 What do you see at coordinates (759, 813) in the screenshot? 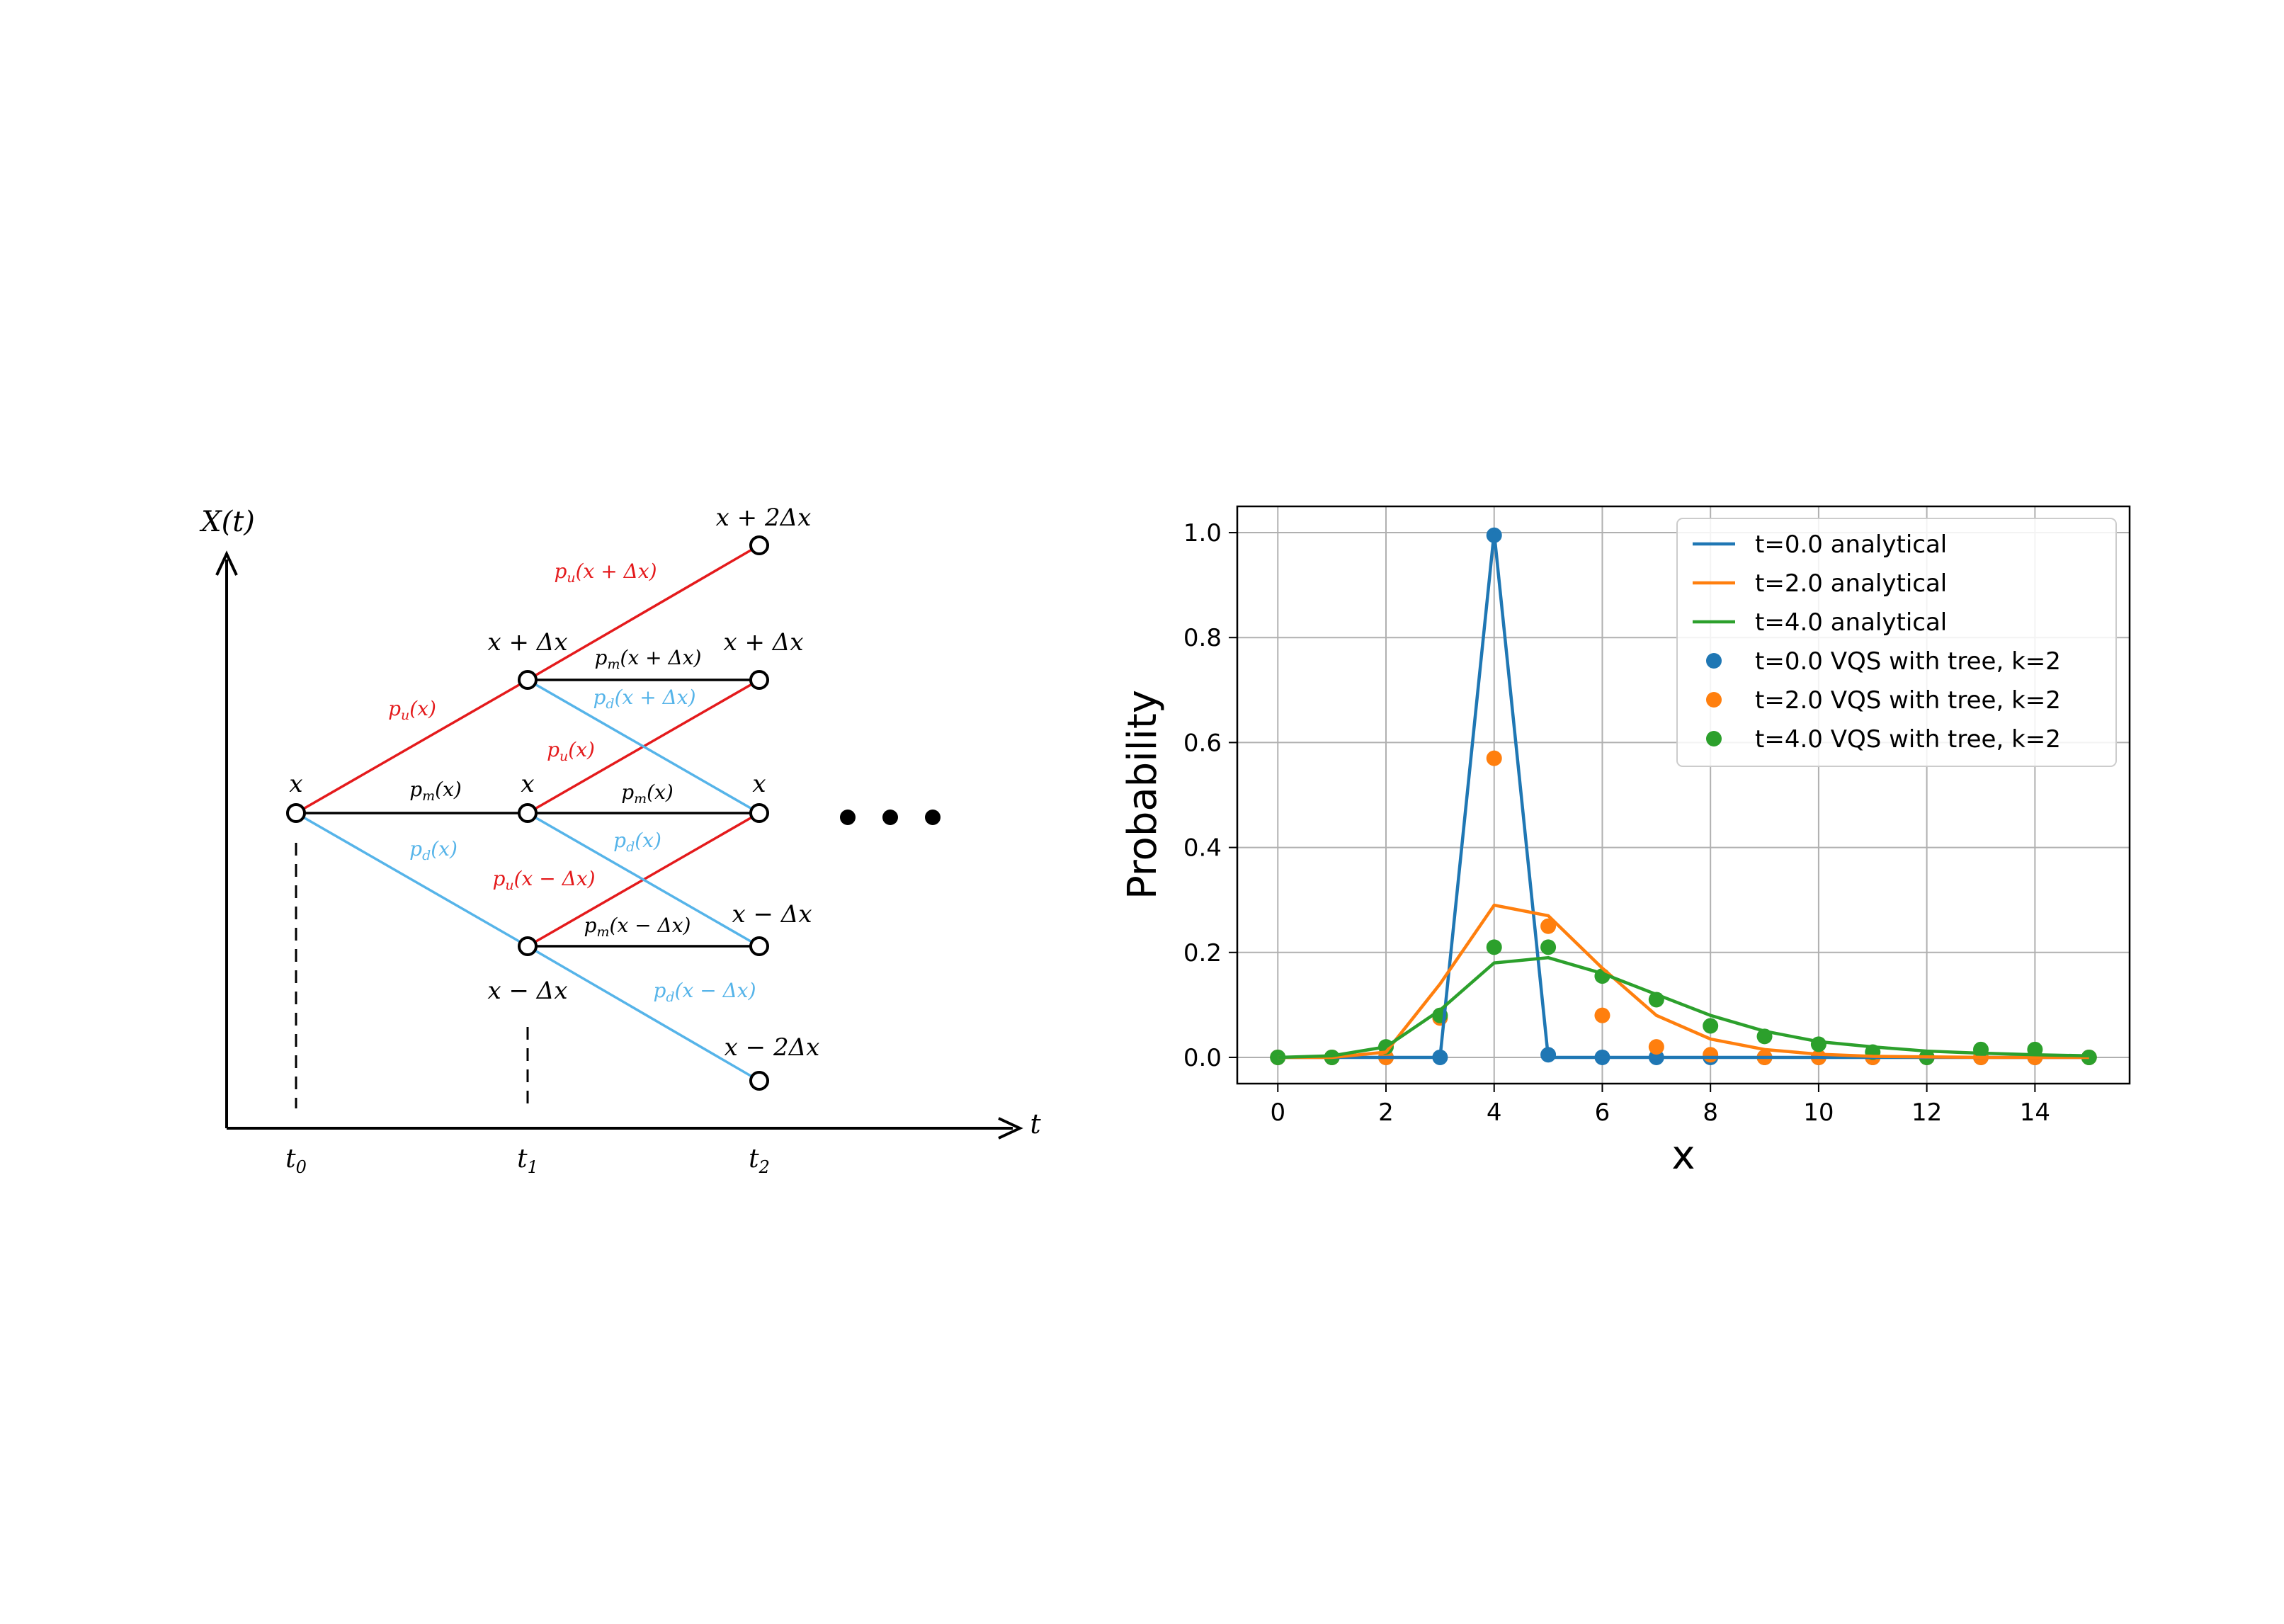
I see `node-t2-x` at bounding box center [759, 813].